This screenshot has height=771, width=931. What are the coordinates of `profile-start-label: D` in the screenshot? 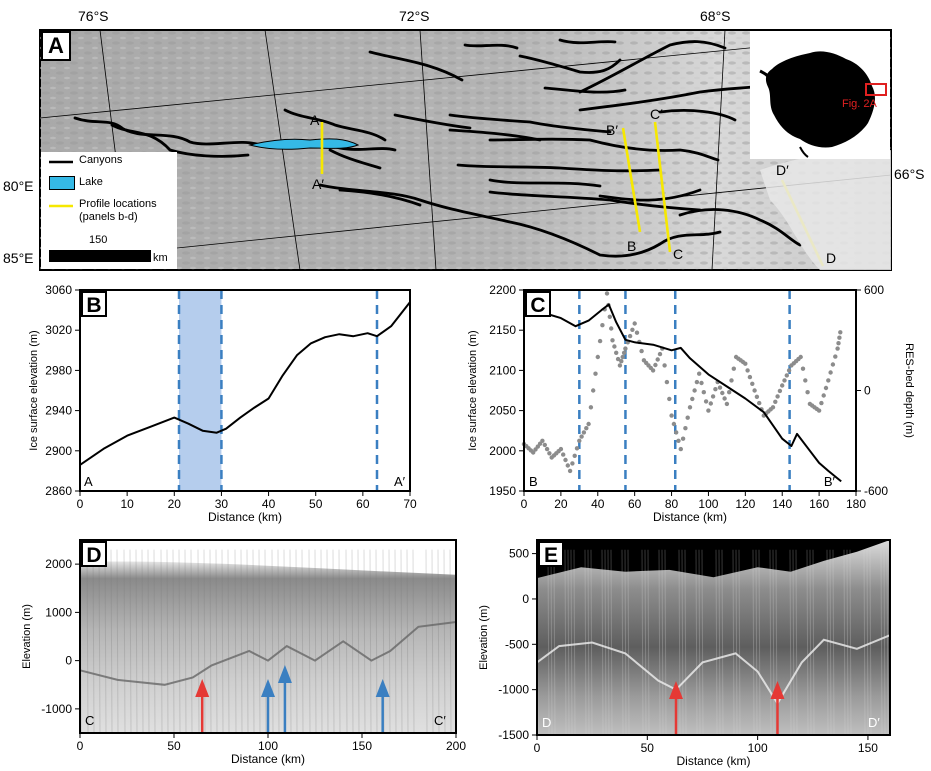 It's located at (546, 722).